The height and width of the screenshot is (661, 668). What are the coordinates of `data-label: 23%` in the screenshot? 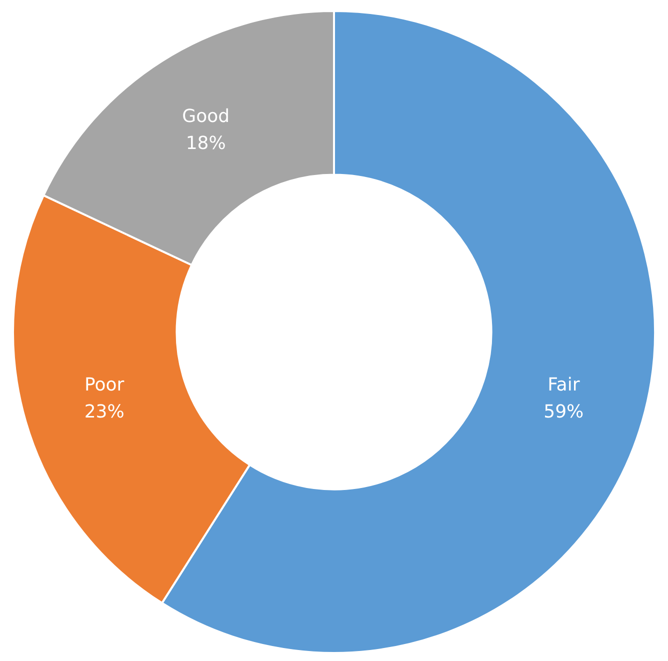 It's located at (104, 411).